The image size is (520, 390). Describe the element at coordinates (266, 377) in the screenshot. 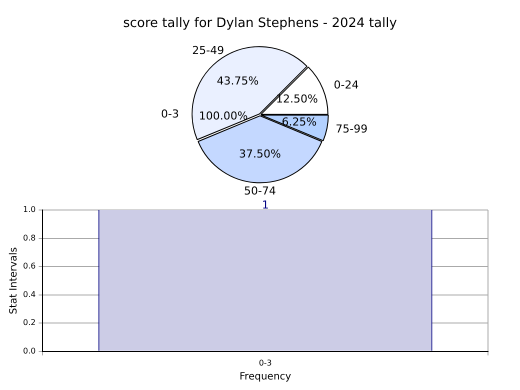

I see `x-axis-title: Frequency` at that location.